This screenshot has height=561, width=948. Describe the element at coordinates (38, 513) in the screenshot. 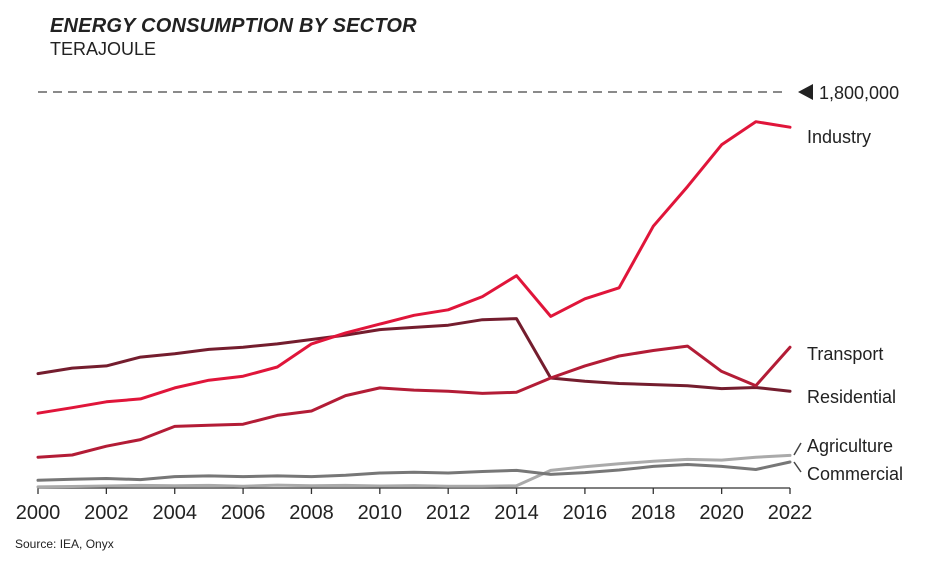

I see `x-tick-label: 2000` at that location.